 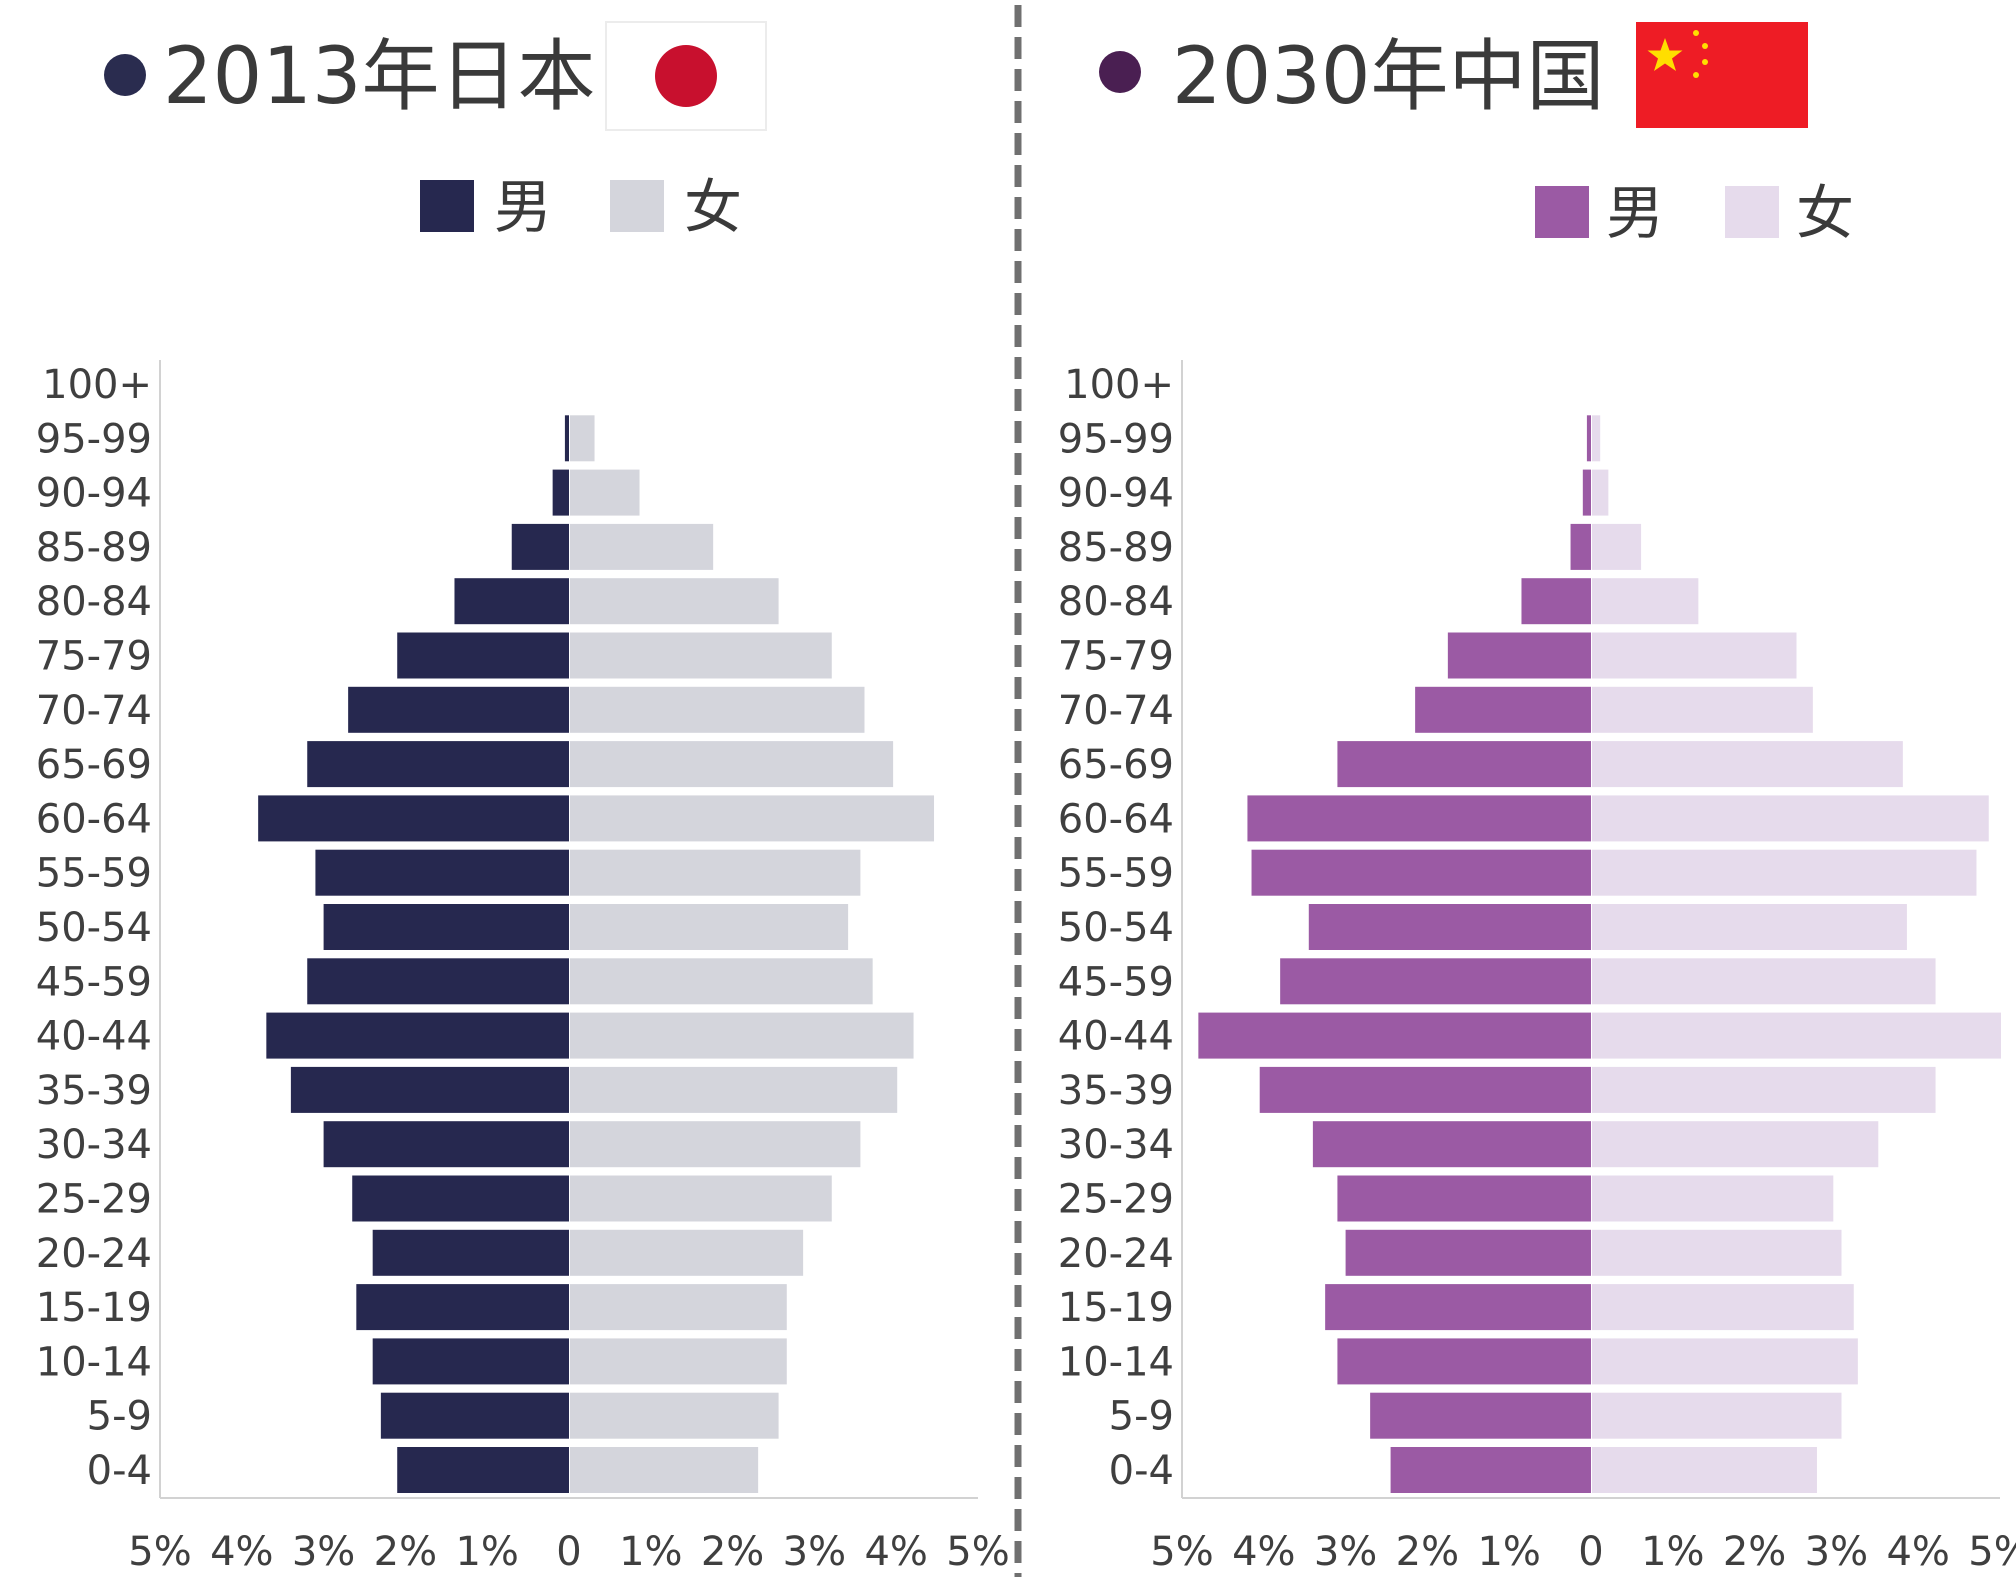 I want to click on chart-title-right: 2030年中国, so click(x=1388, y=77).